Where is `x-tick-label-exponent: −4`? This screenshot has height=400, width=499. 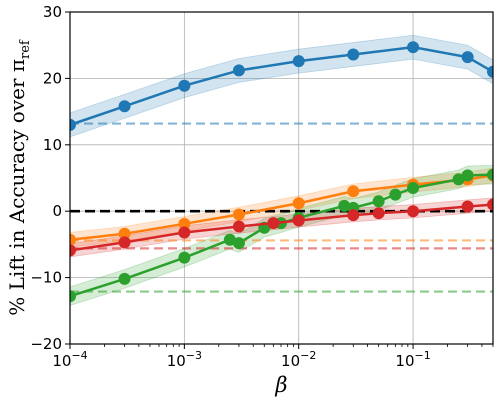 x-tick-label-exponent: −4 is located at coordinates (79, 355).